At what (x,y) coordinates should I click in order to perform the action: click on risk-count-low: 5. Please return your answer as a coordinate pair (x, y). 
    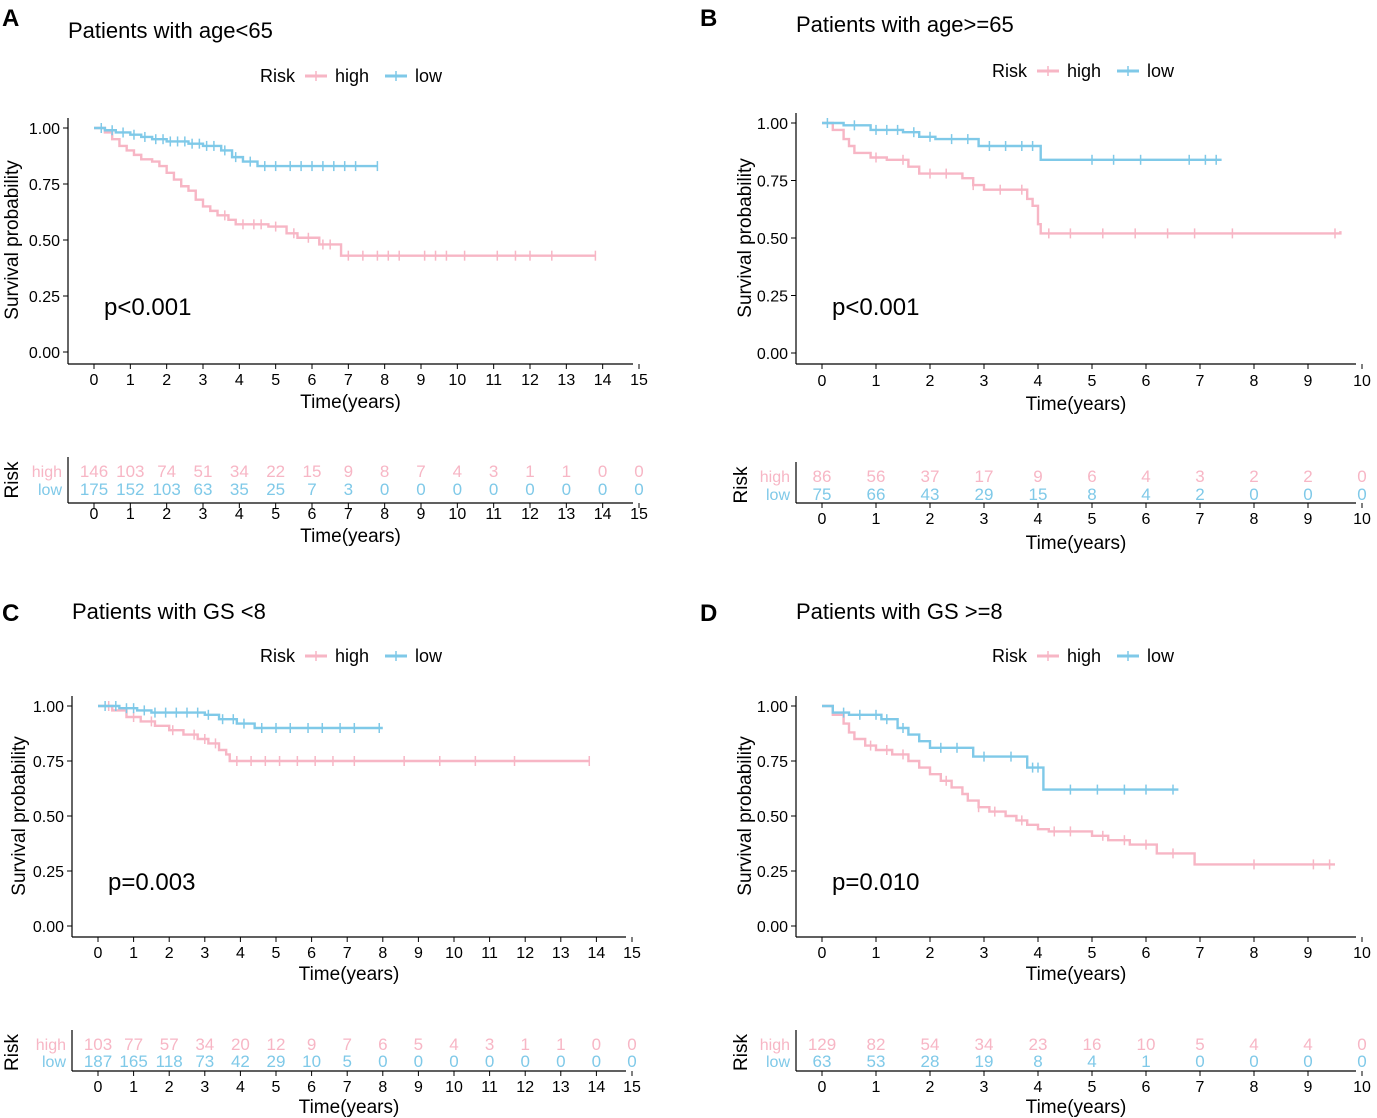
    Looking at the image, I should click on (346, 1061).